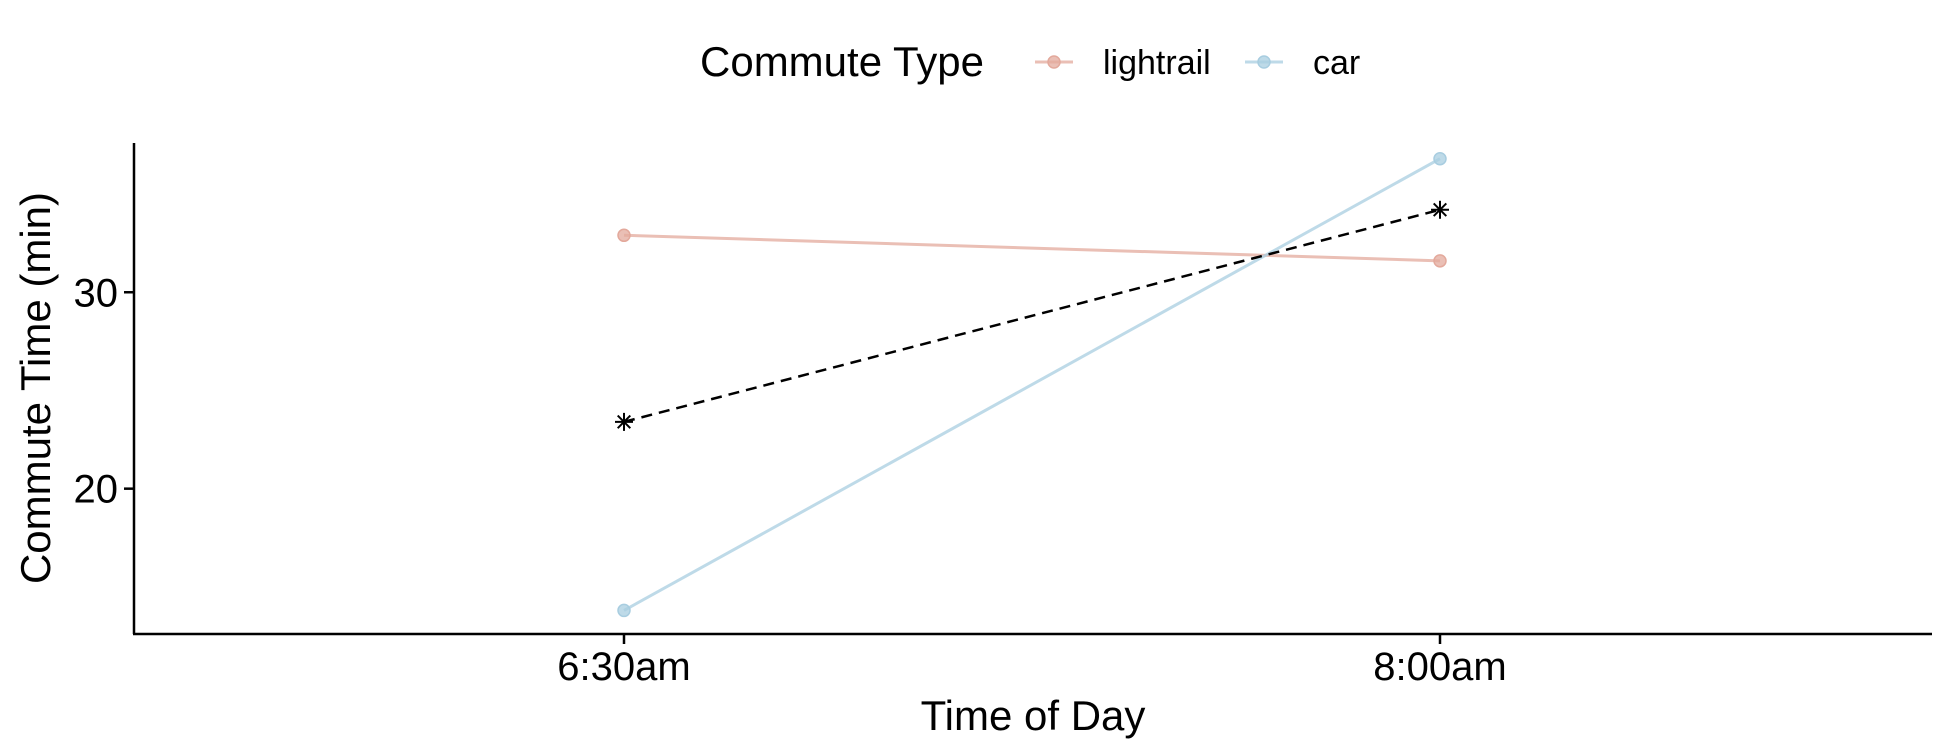 Image resolution: width=1944 pixels, height=756 pixels. I want to click on mean-layer, so click(1032, 315).